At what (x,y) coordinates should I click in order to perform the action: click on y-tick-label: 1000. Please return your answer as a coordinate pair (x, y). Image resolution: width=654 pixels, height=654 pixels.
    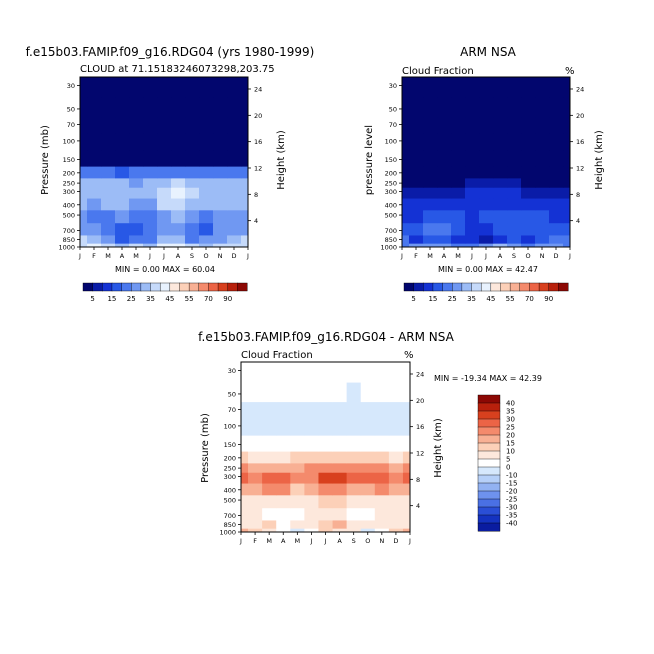
    Looking at the image, I should click on (227, 533).